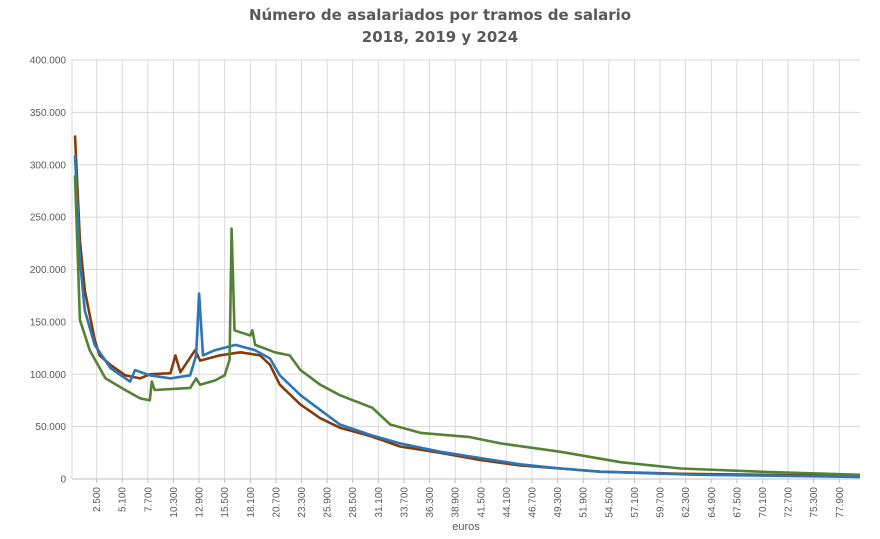 The height and width of the screenshot is (539, 880). I want to click on x-tick-label: 38.900, so click(456, 502).